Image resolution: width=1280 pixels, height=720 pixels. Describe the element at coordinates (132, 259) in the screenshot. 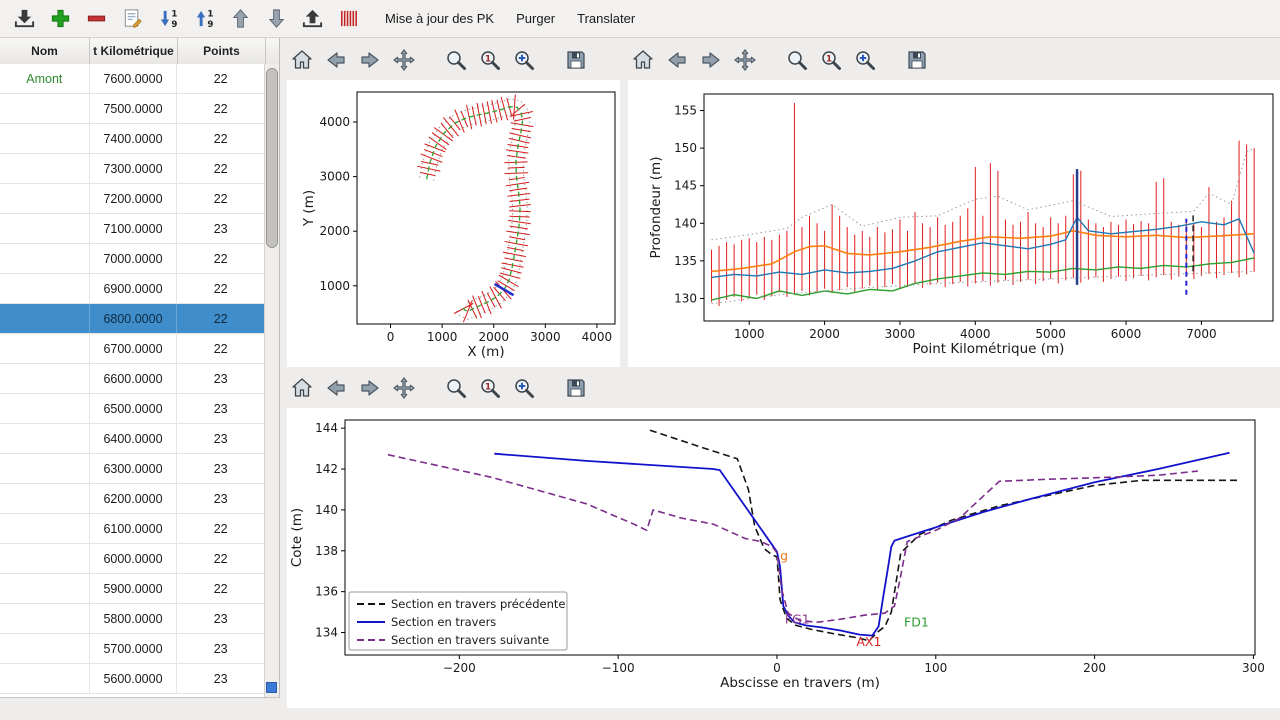

I see `table-row: 7000.0000 22` at that location.